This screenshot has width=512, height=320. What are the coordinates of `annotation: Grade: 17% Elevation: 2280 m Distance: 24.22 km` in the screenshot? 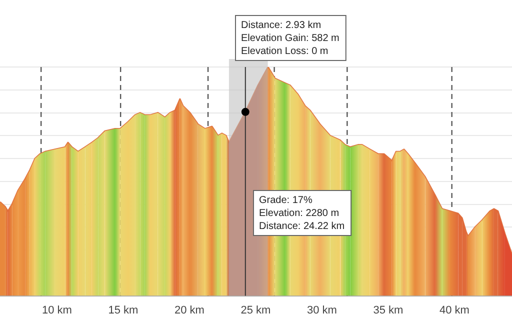 It's located at (302, 213).